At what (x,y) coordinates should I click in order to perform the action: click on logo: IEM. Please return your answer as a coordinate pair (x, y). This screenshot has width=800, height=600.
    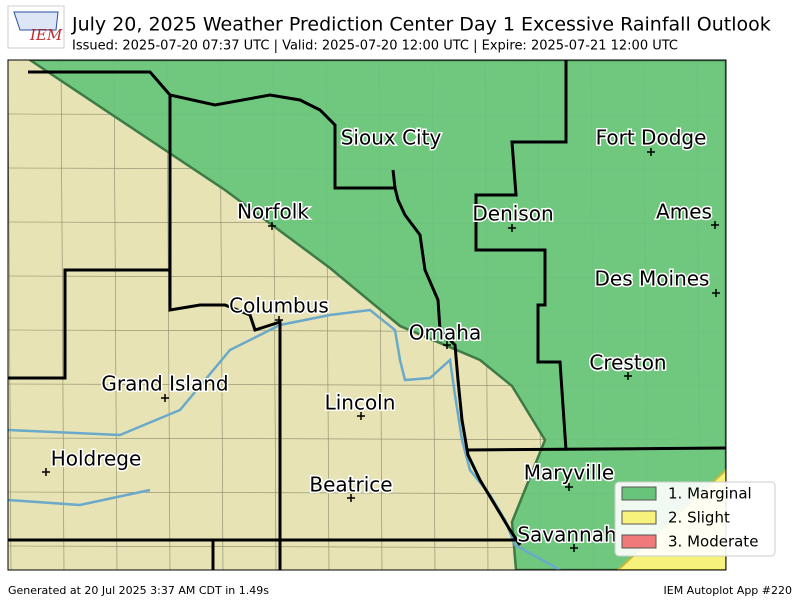
    Looking at the image, I should click on (36, 27).